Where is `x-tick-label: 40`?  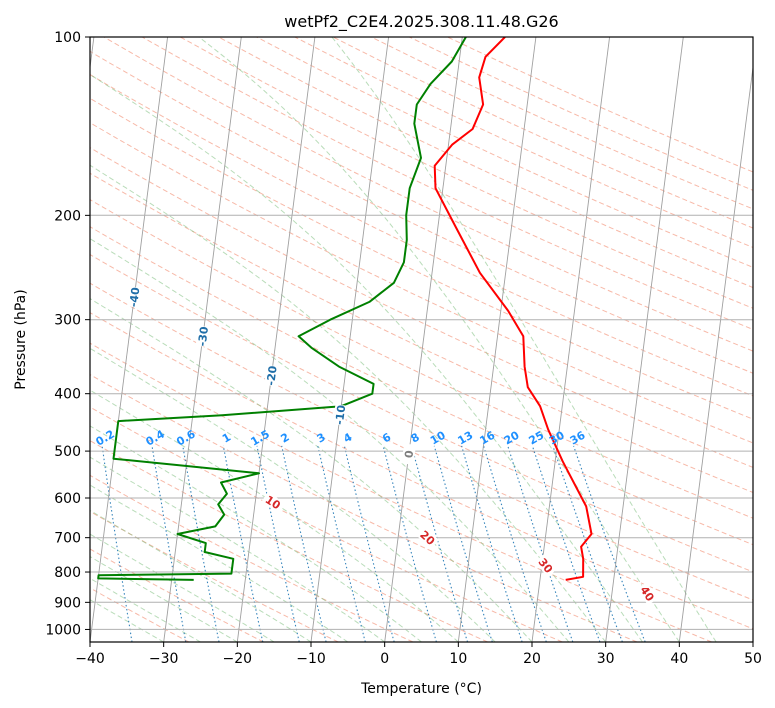 x-tick-label: 40 is located at coordinates (679, 659).